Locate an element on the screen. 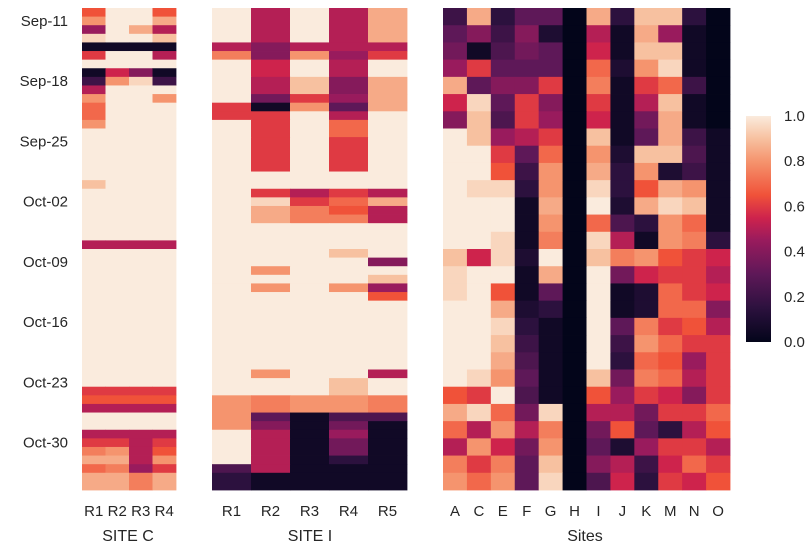  colorbar-ticks: 0.0 0.2 0.4 0.6 0.8 1.0 is located at coordinates (794, 229).